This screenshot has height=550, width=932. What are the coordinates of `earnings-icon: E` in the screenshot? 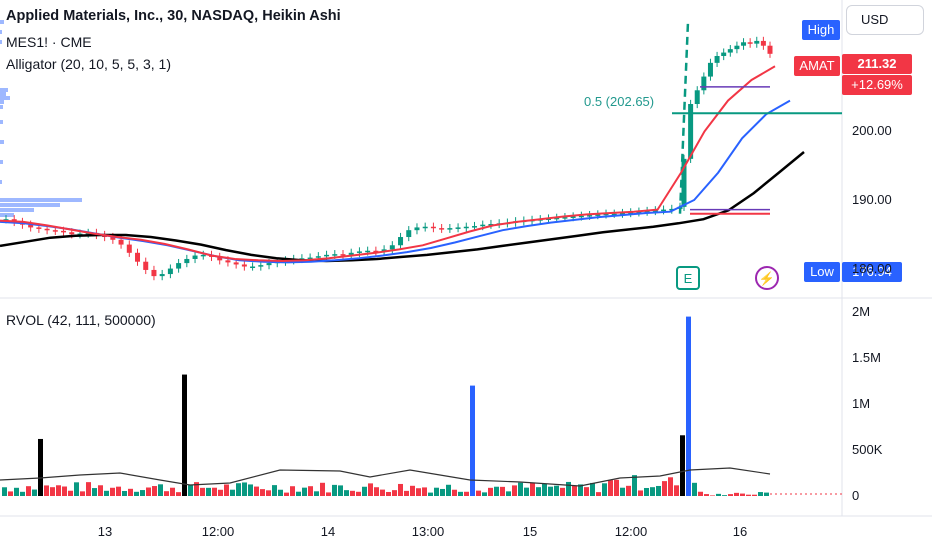 It's located at (688, 278).